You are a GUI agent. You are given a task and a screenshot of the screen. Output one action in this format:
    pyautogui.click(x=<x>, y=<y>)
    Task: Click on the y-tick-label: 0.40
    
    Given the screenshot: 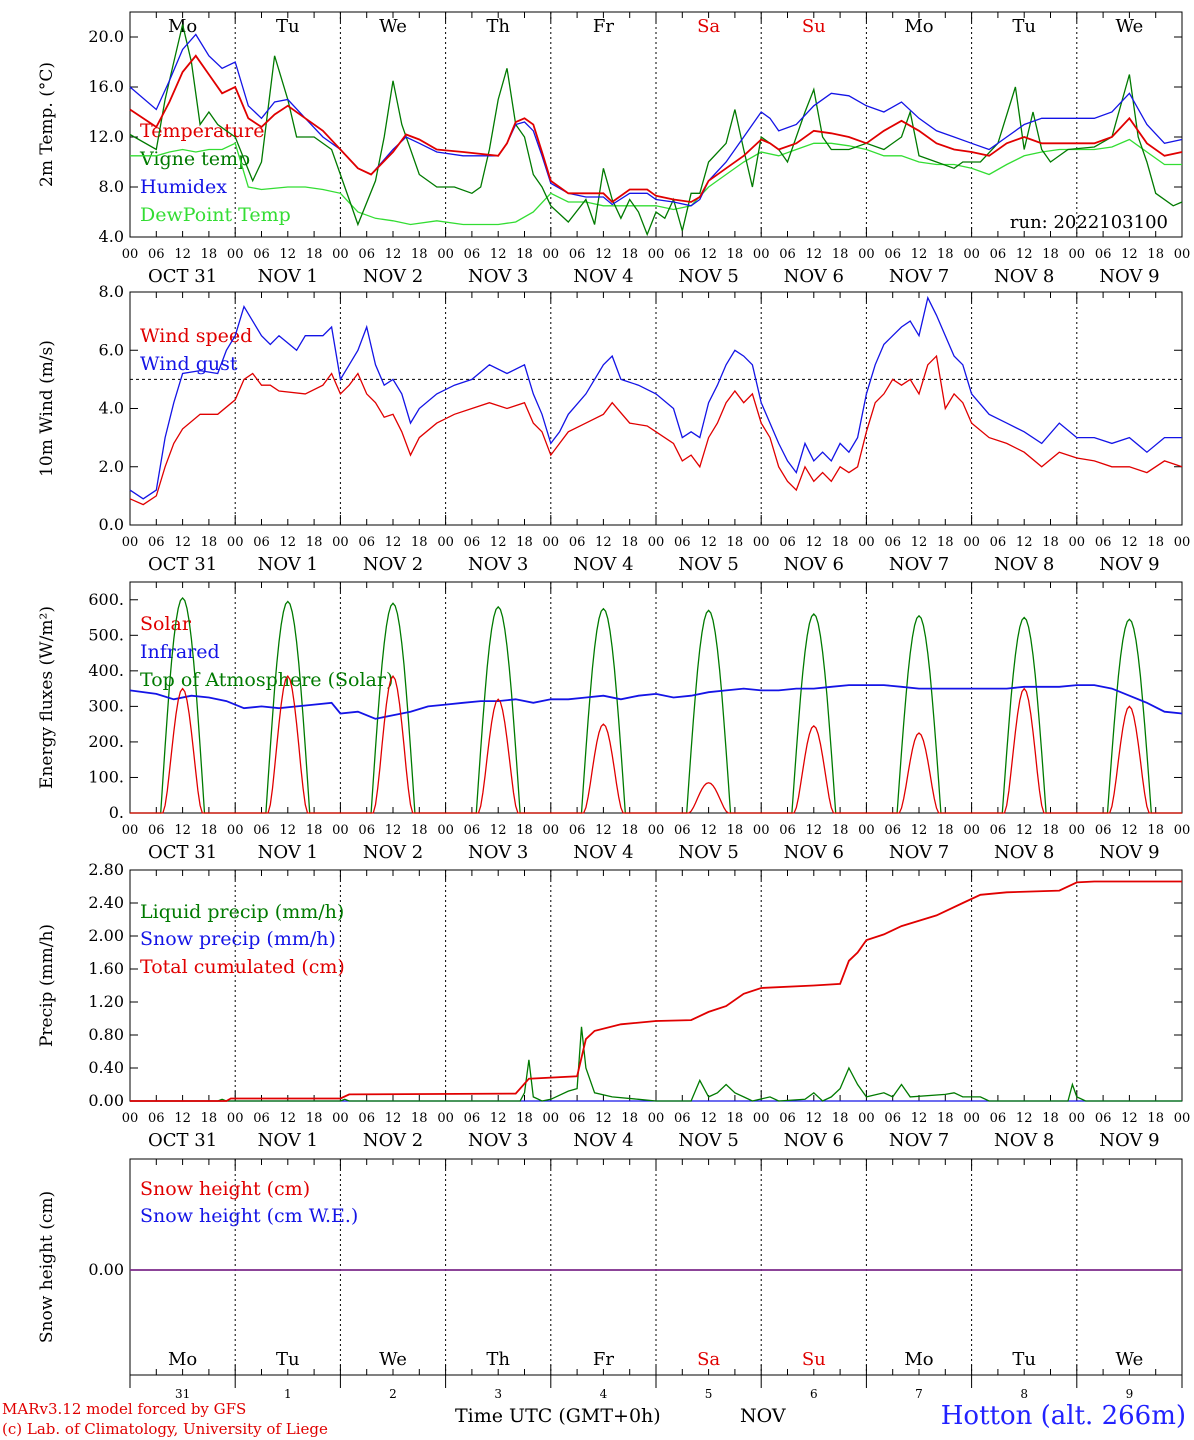 What is the action you would take?
    pyautogui.click(x=106, y=1067)
    